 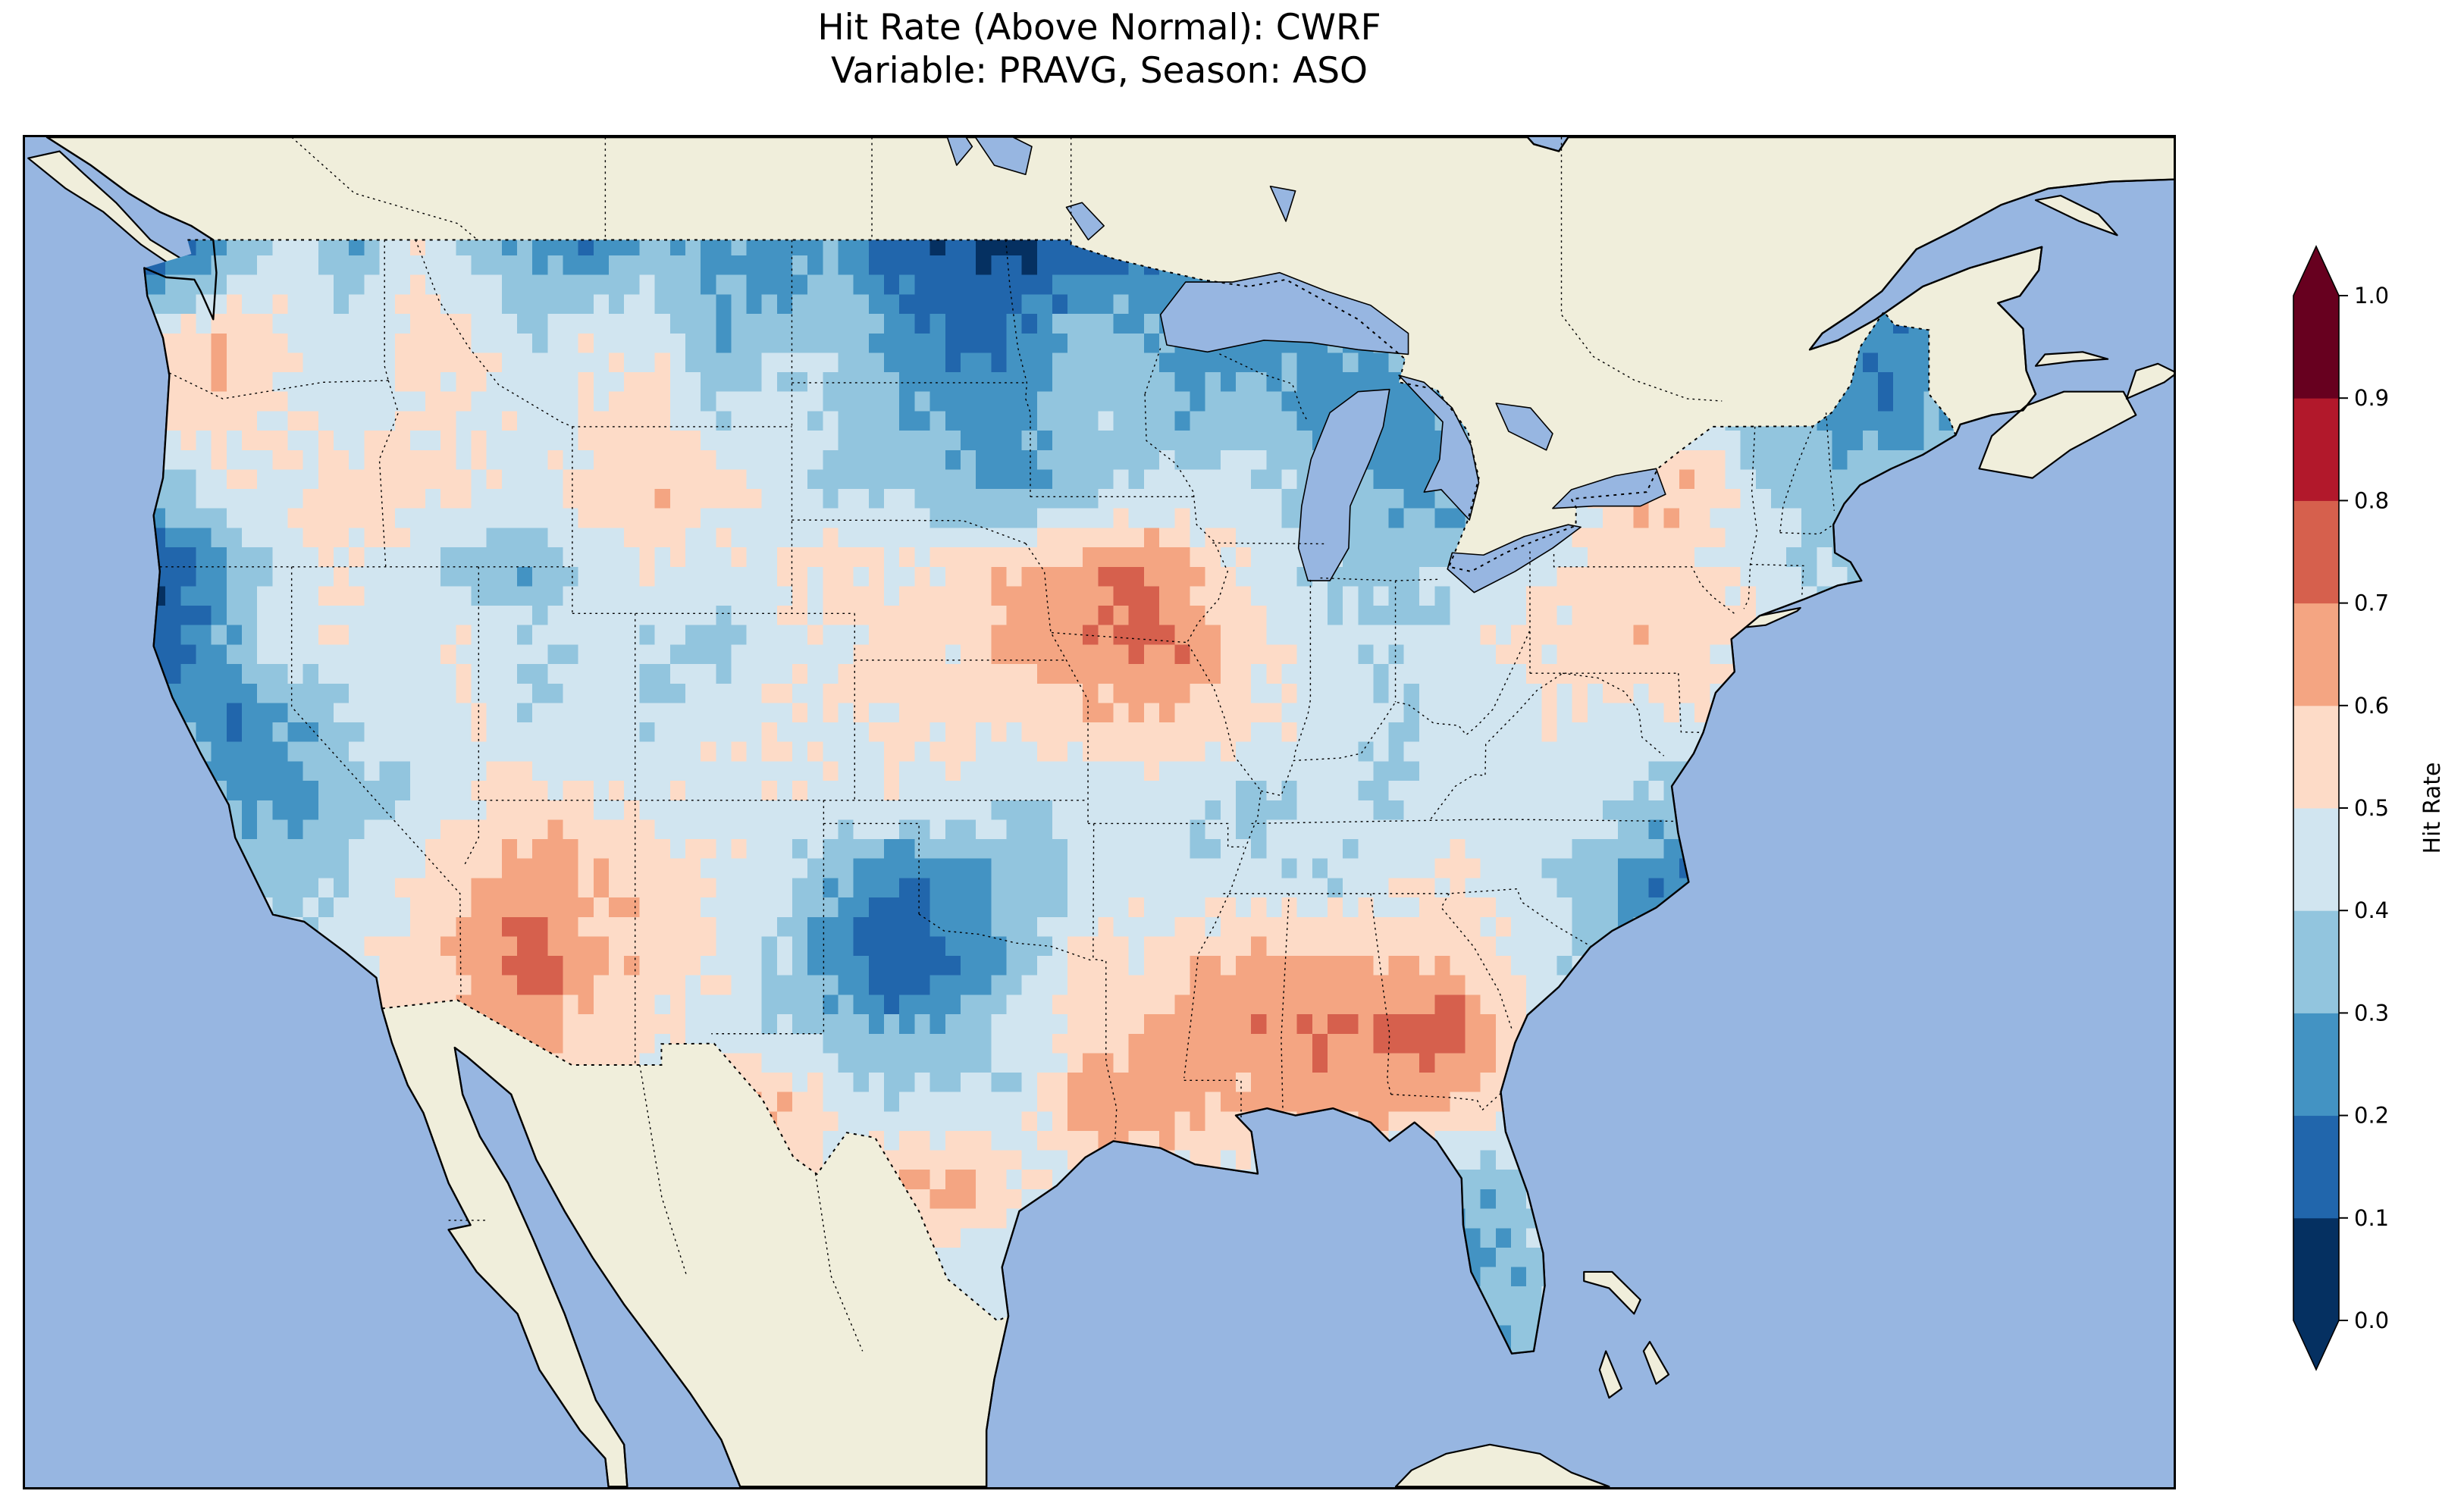 I want to click on colorbar-extend-max, so click(x=2316, y=271).